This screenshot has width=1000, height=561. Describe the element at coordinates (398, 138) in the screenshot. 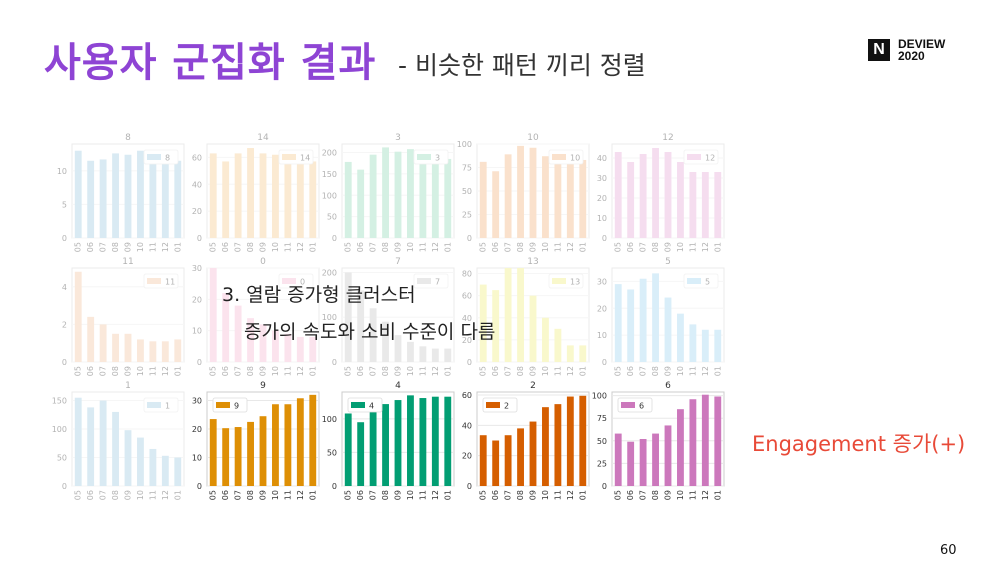

I see `chart-title: 3` at that location.